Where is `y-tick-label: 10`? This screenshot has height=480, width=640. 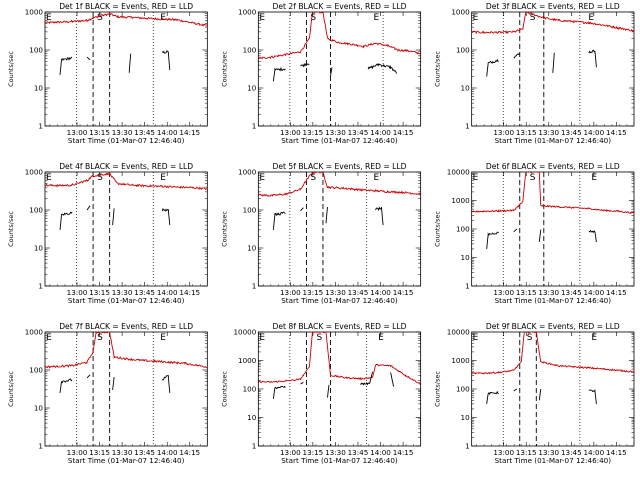
y-tick-label: 10 is located at coordinates (466, 417).